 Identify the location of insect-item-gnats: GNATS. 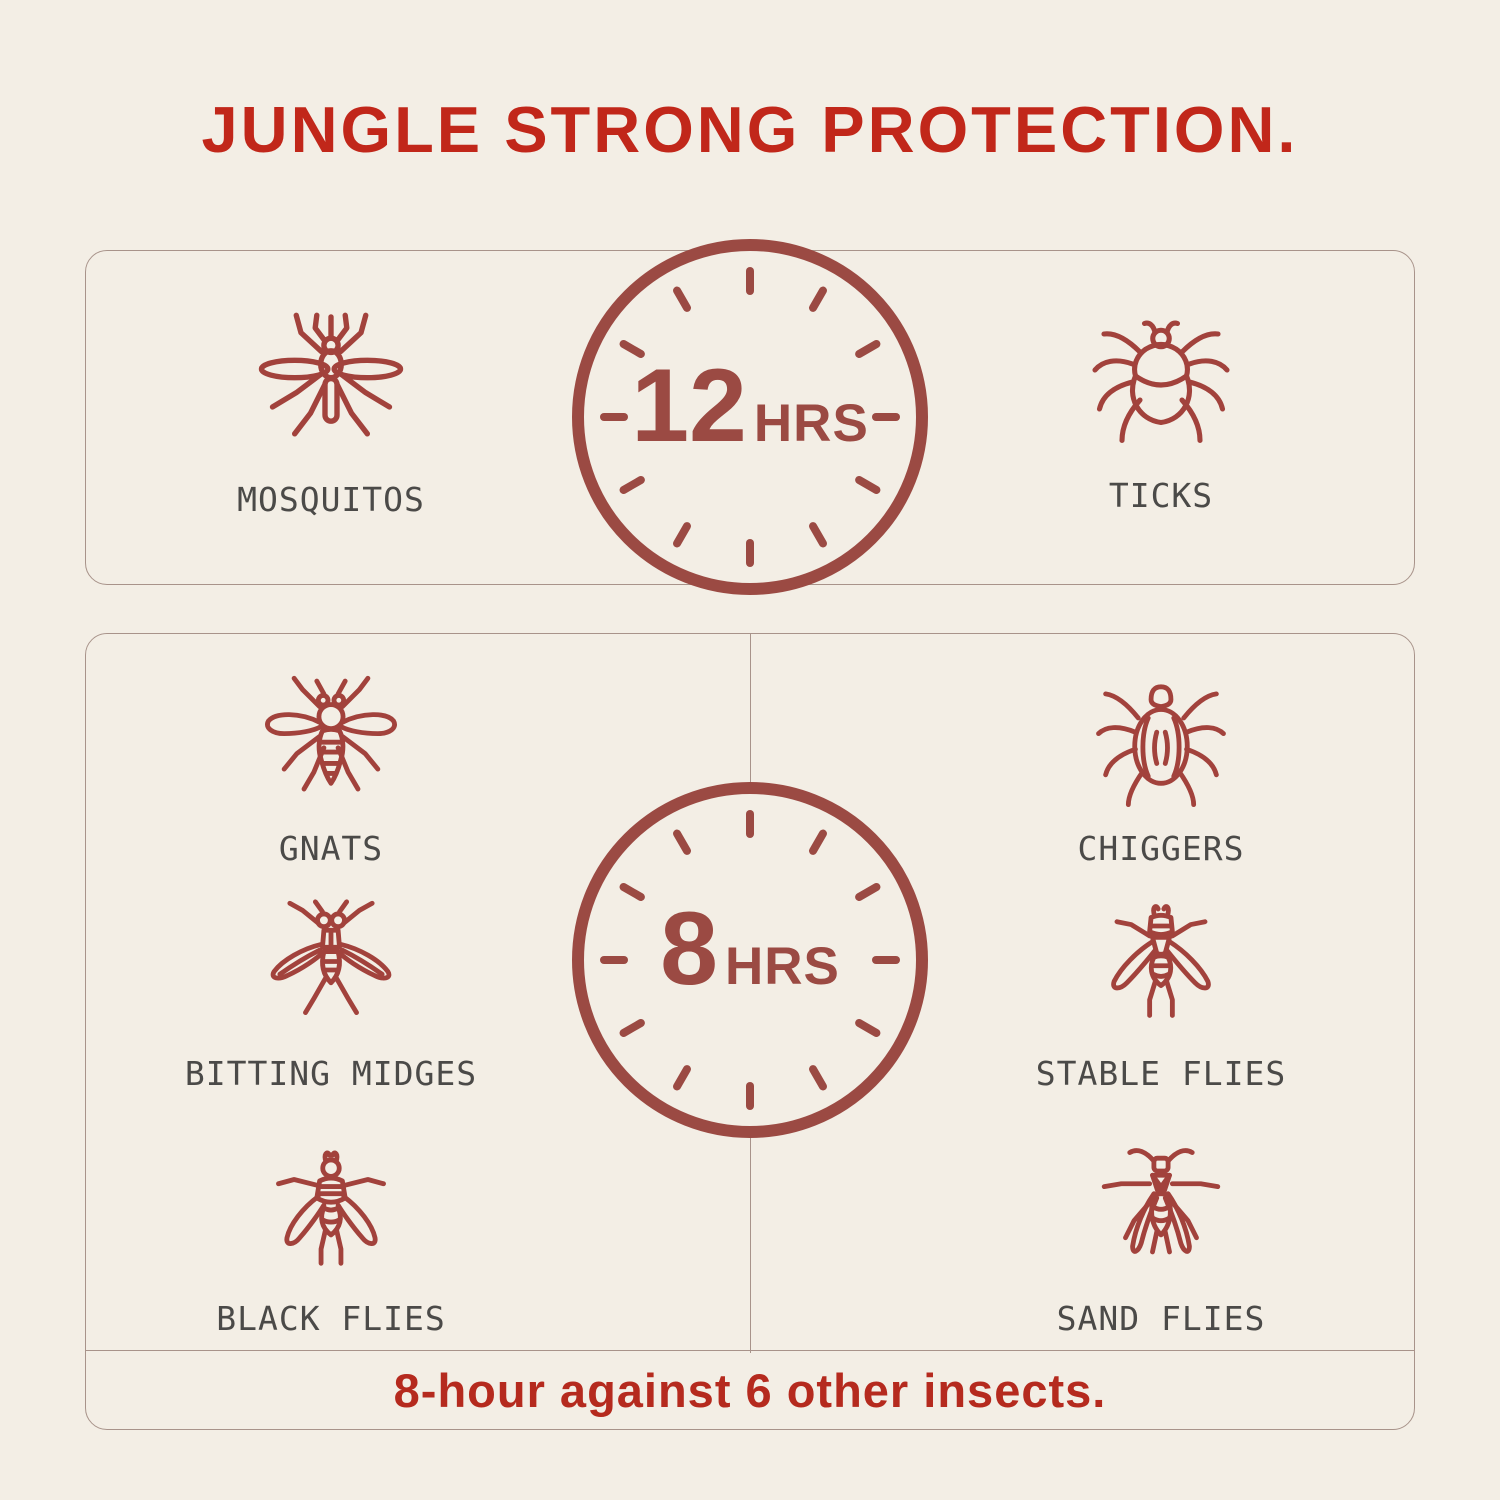
(331, 771).